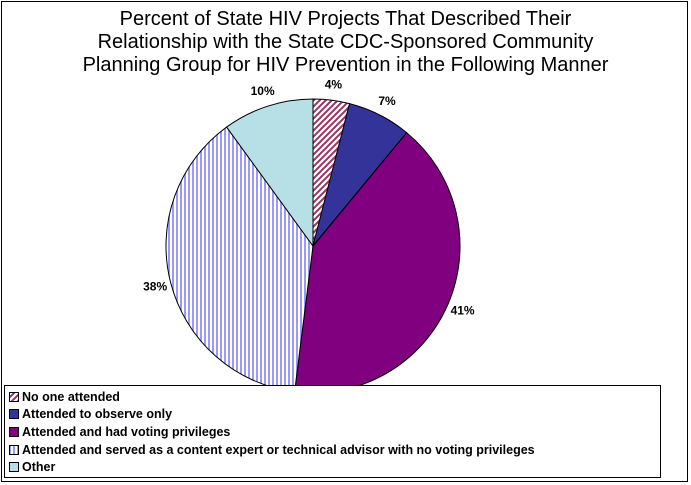 This screenshot has width=691, height=485. Describe the element at coordinates (155, 287) in the screenshot. I see `pie-label-attended-and-served-as-a-content-expert-: 38%` at that location.